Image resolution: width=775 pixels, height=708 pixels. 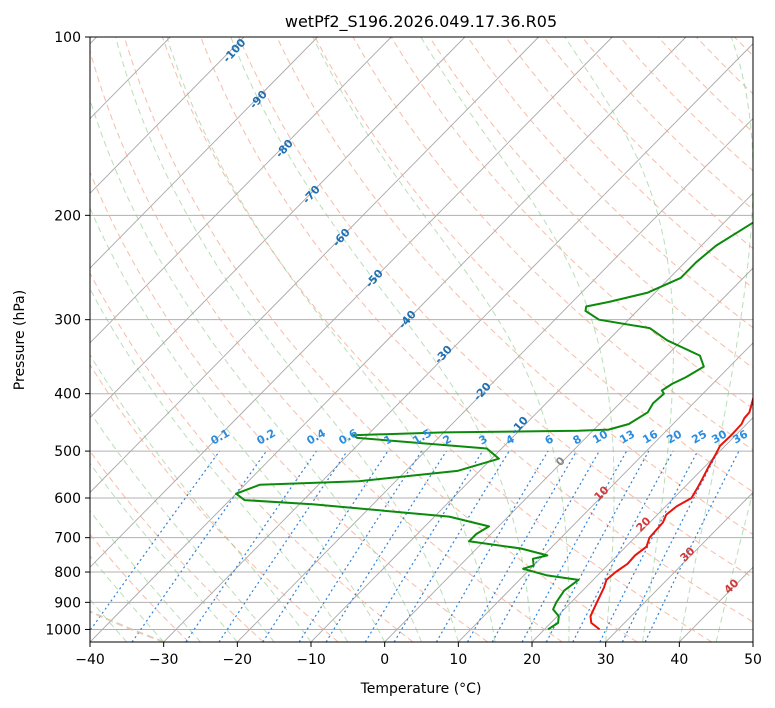 I want to click on dry-adiabat-line, so click(x=177, y=546).